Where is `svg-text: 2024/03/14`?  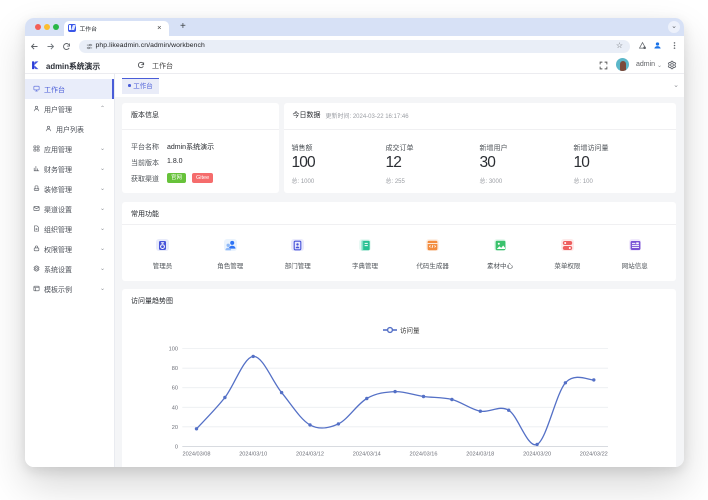
svg-text: 2024/03/14 is located at coordinates (367, 455).